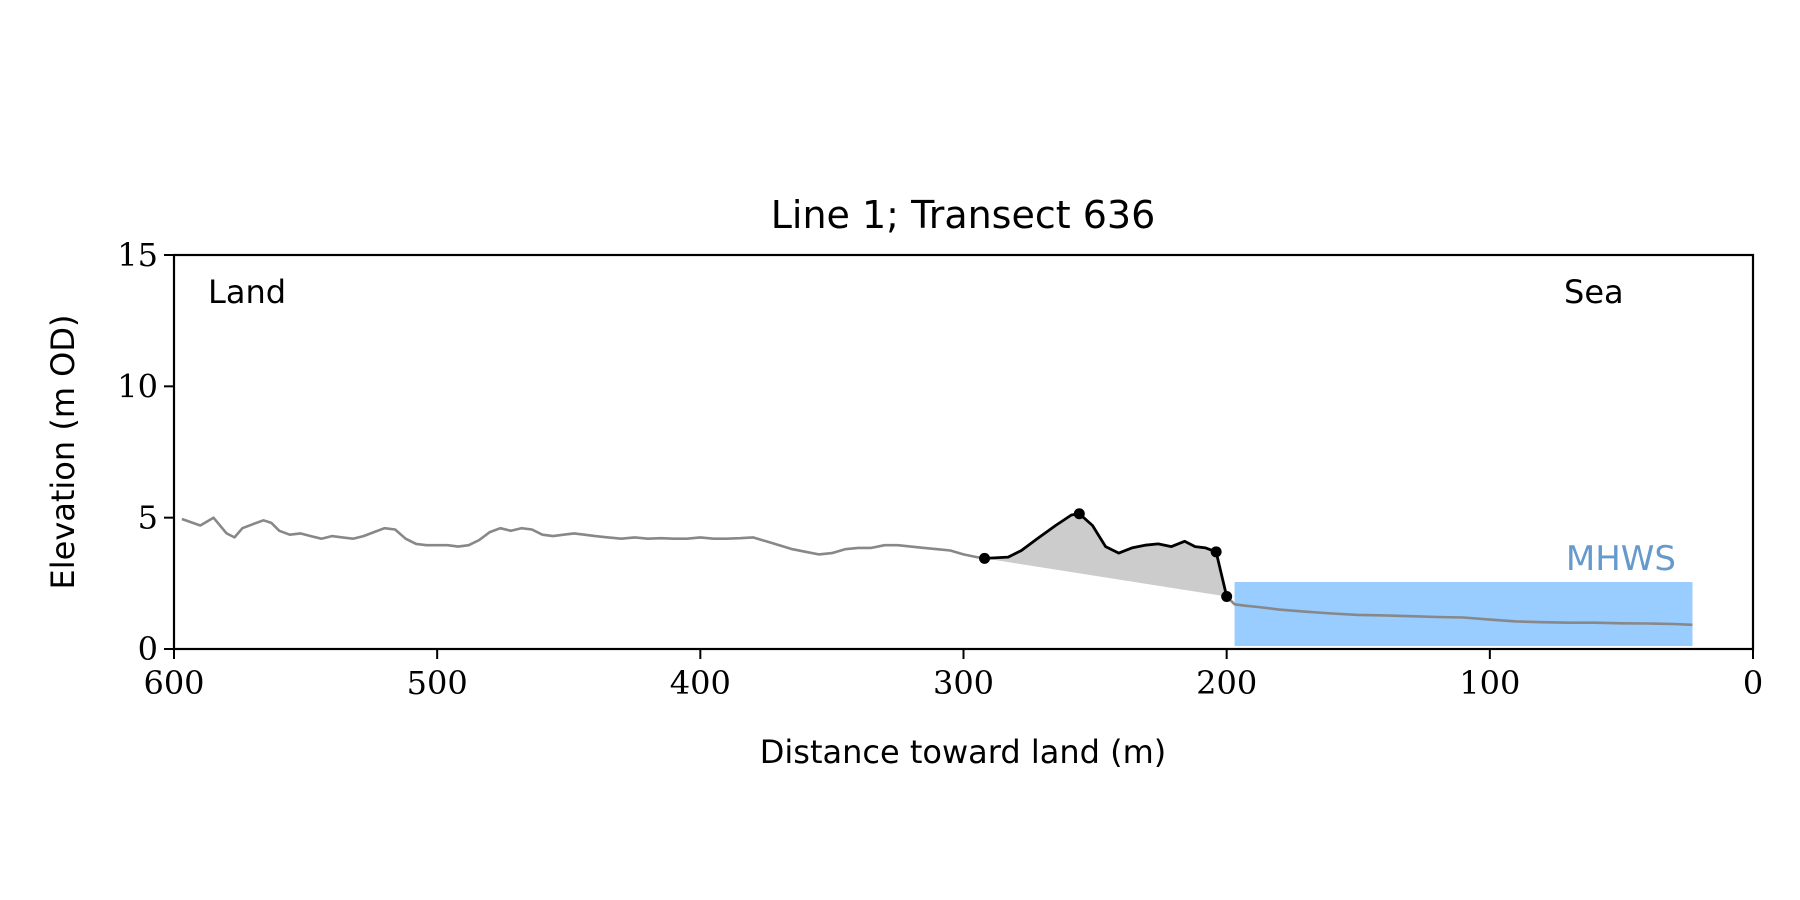 The width and height of the screenshot is (1800, 900). I want to click on dune-profile-line, so click(1106, 554).